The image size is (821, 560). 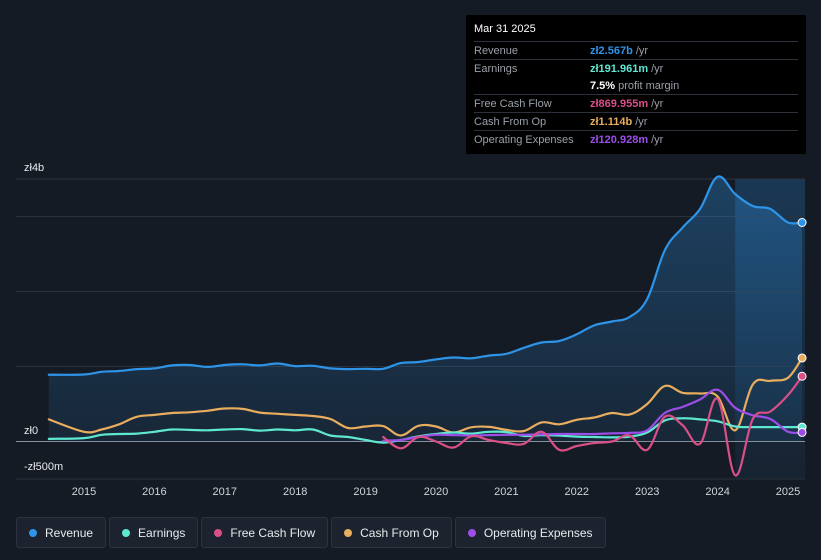 I want to click on legend-item-earnings: Earnings, so click(x=154, y=532).